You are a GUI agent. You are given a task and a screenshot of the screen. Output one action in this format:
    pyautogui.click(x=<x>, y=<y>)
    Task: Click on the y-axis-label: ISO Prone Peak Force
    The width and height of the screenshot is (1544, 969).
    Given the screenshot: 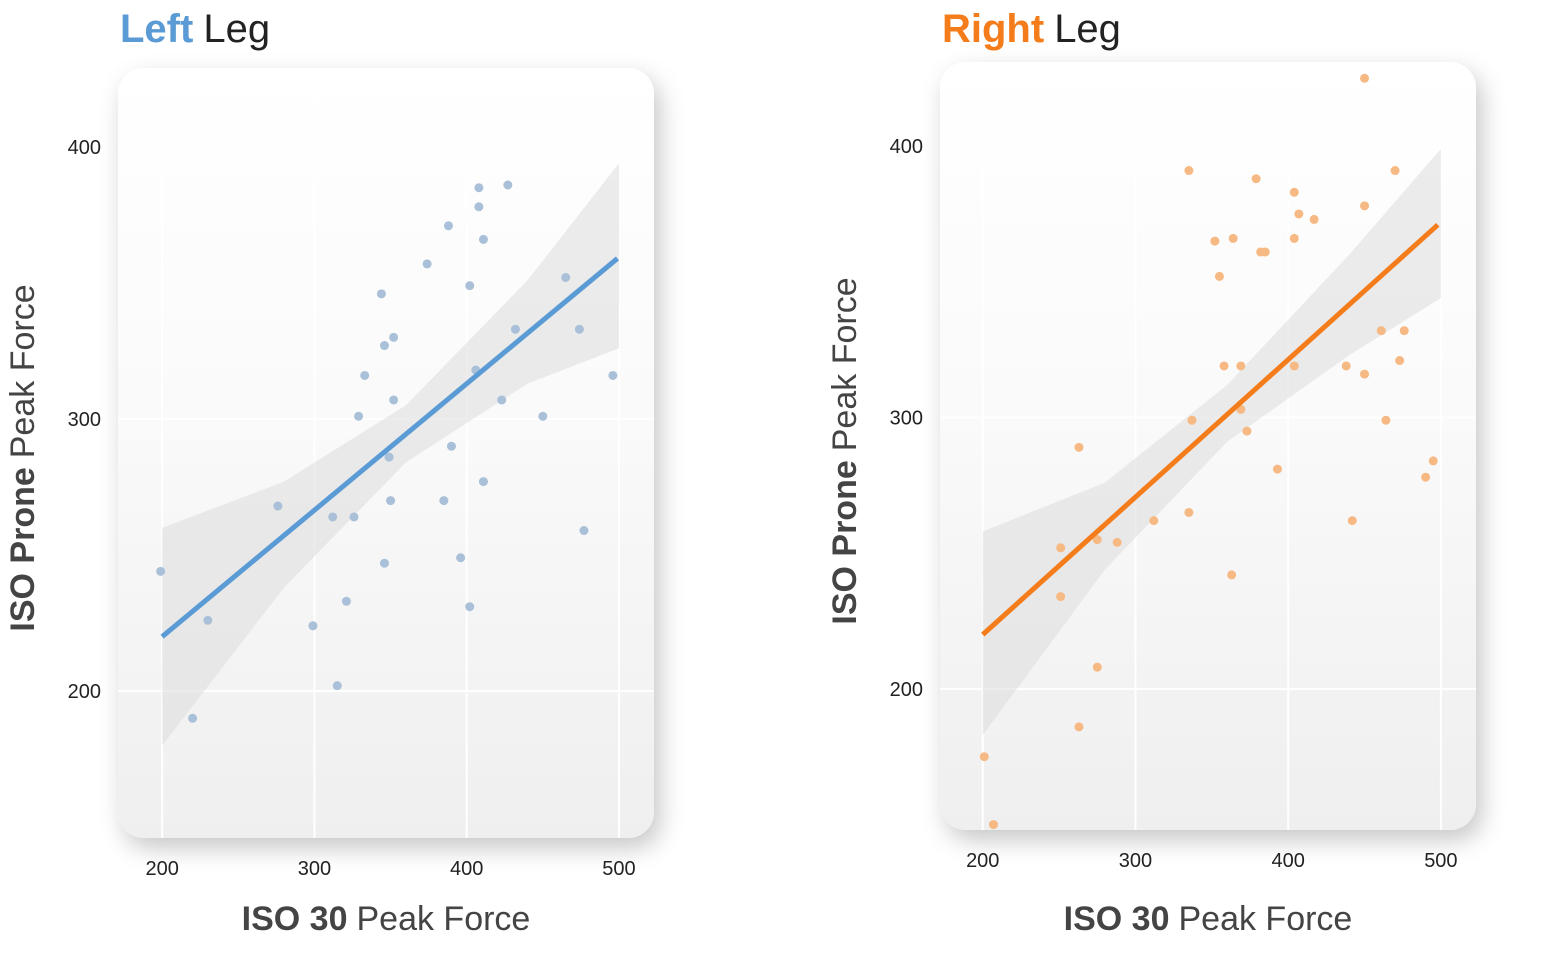 What is the action you would take?
    pyautogui.click(x=23, y=457)
    